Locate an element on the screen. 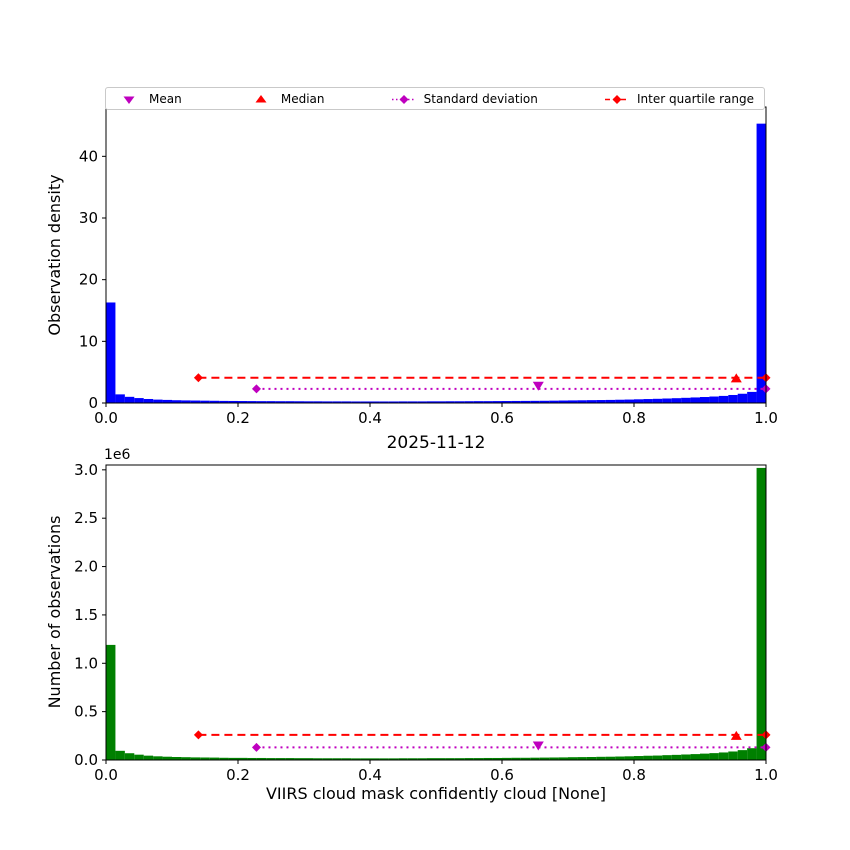  iqr-diamond-dashed-icon is located at coordinates (617, 99).